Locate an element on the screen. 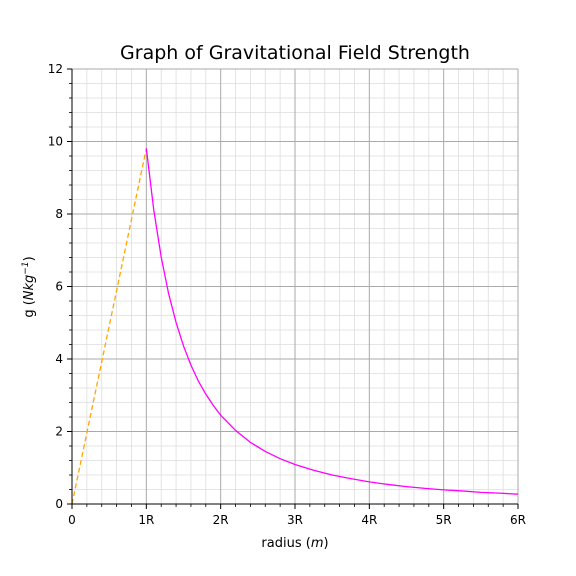 The height and width of the screenshot is (576, 576). x-tick-label: 0 is located at coordinates (72, 520).